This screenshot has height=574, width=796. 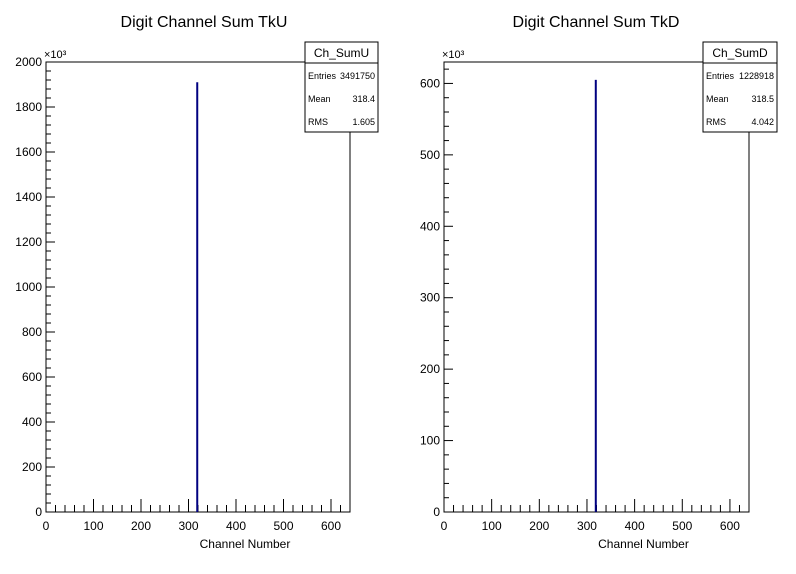 I want to click on stats-name: Ch_SumD, so click(x=740, y=53).